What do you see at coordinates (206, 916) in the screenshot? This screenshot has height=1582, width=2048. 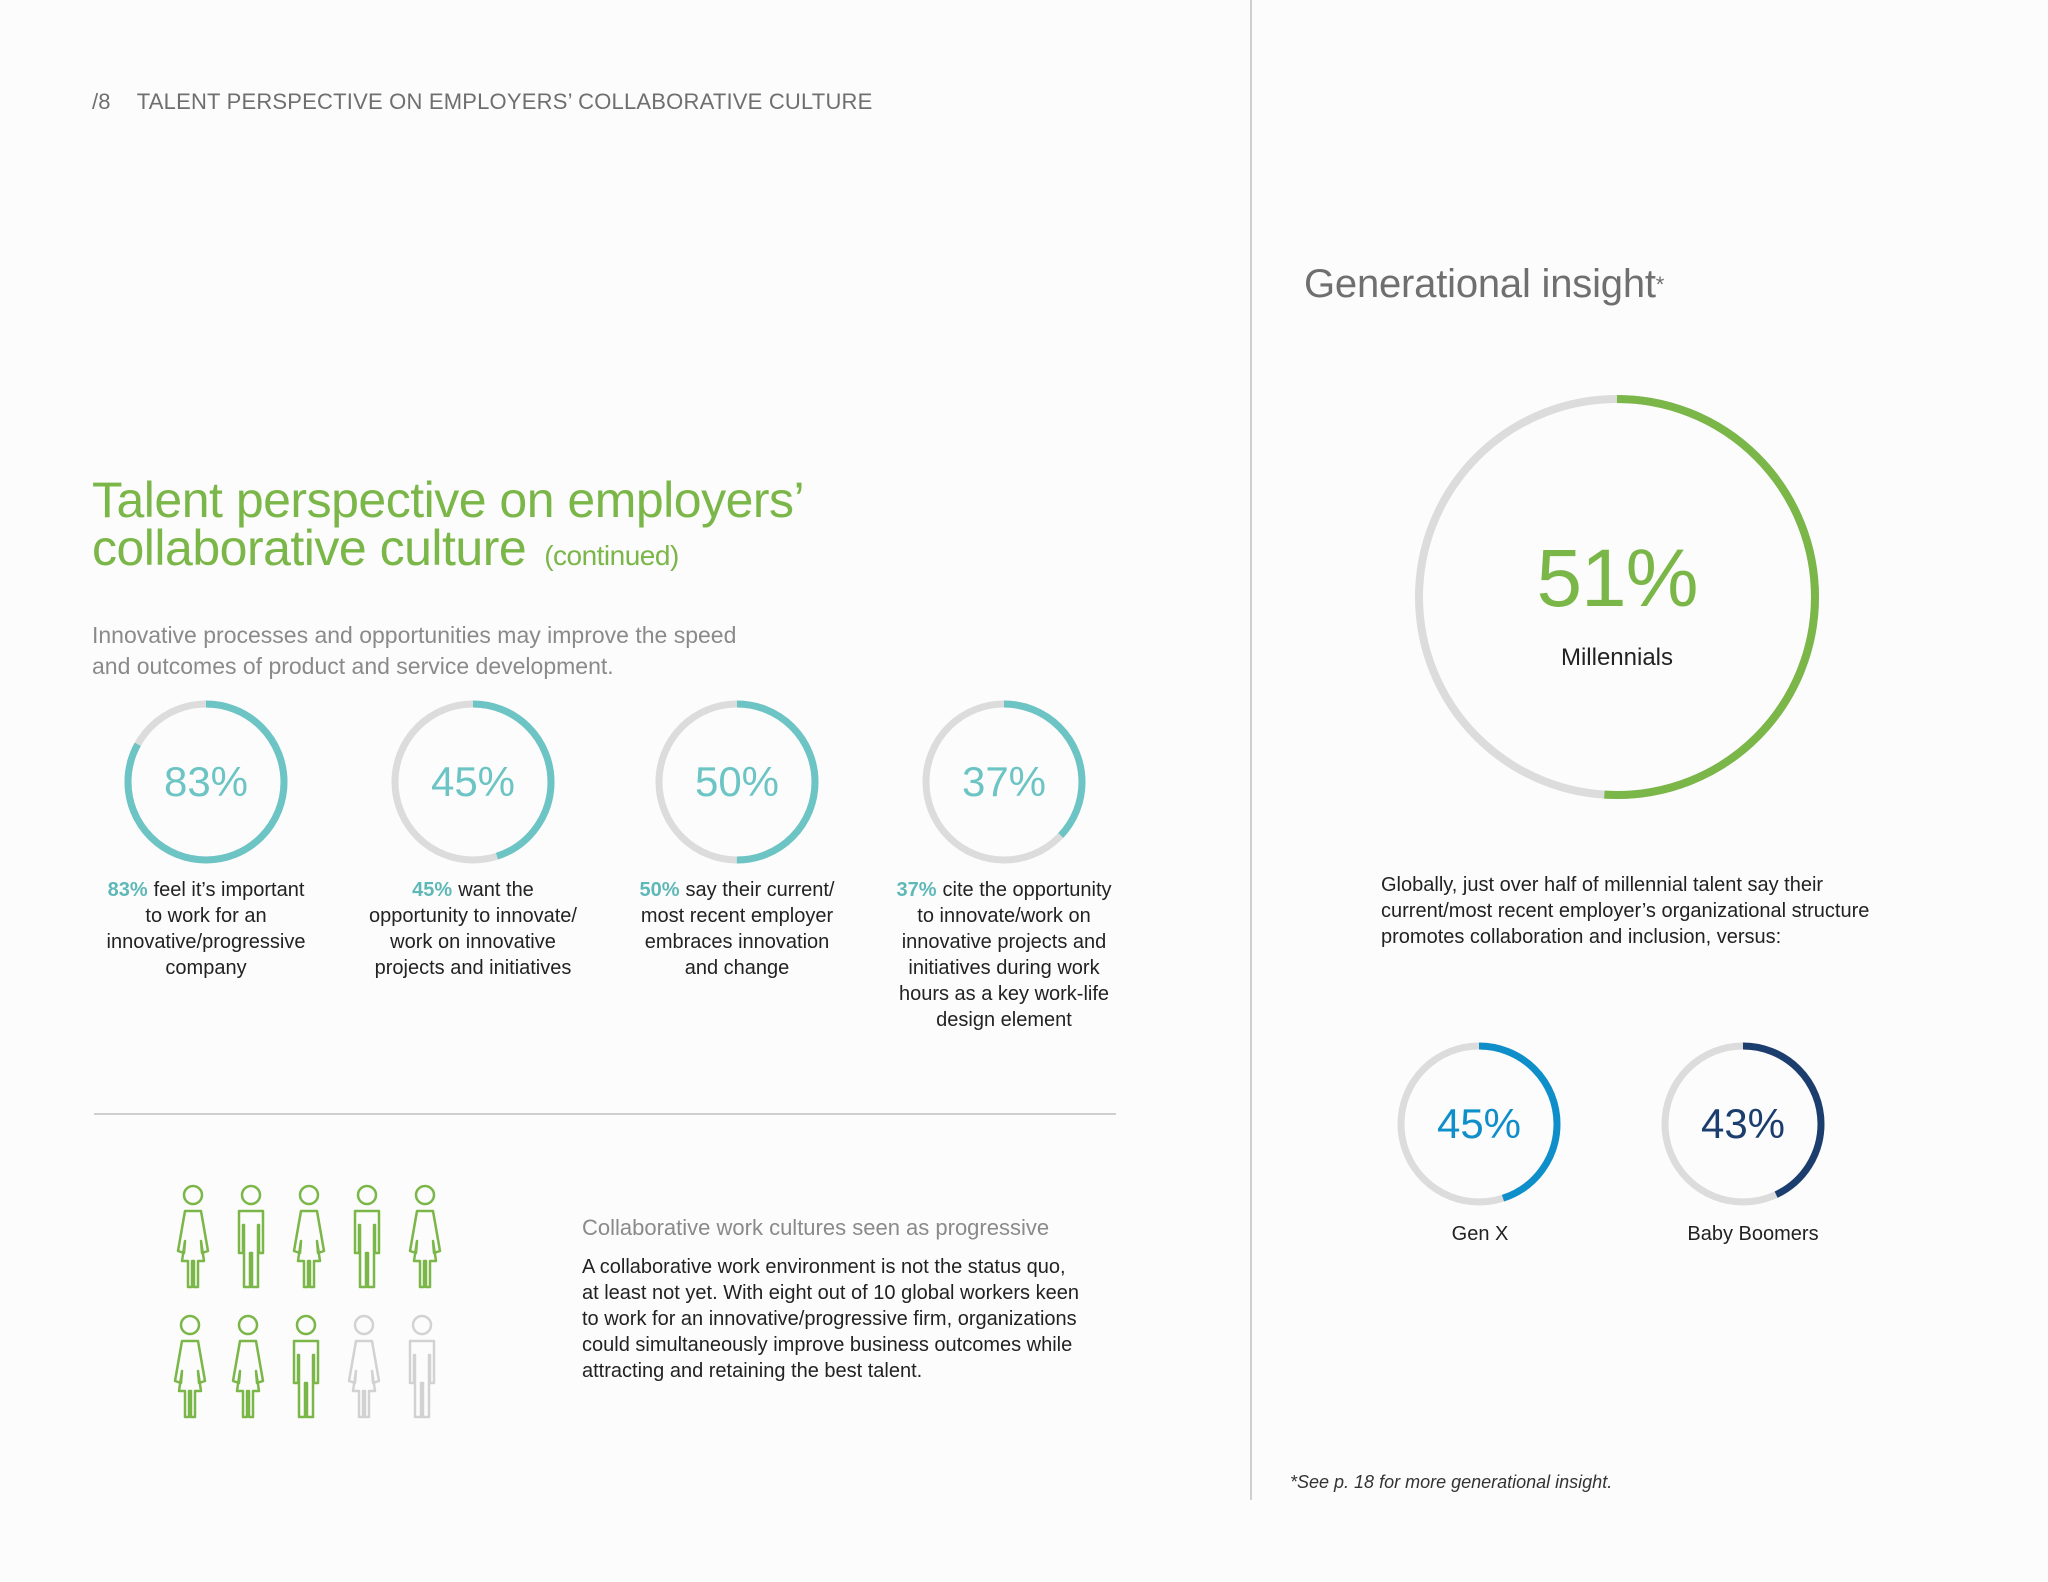 I see `stat-caption-line: to work for an` at bounding box center [206, 916].